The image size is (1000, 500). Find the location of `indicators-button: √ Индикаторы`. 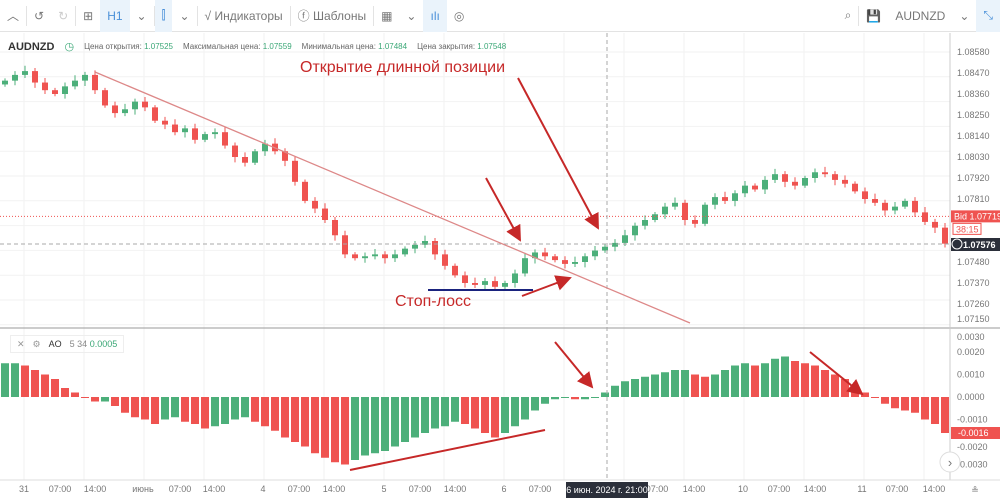

indicators-button: √ Индикаторы is located at coordinates (244, 16).